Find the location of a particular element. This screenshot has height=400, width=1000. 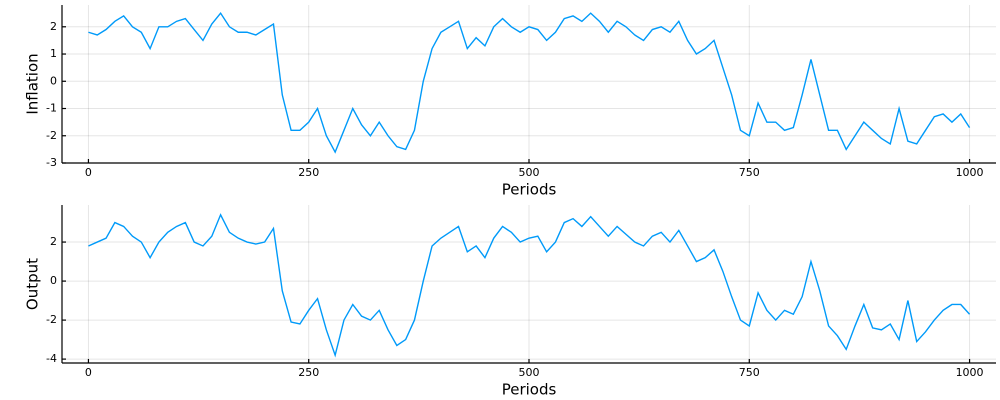

y-axis-label: Inflation is located at coordinates (33, 83).